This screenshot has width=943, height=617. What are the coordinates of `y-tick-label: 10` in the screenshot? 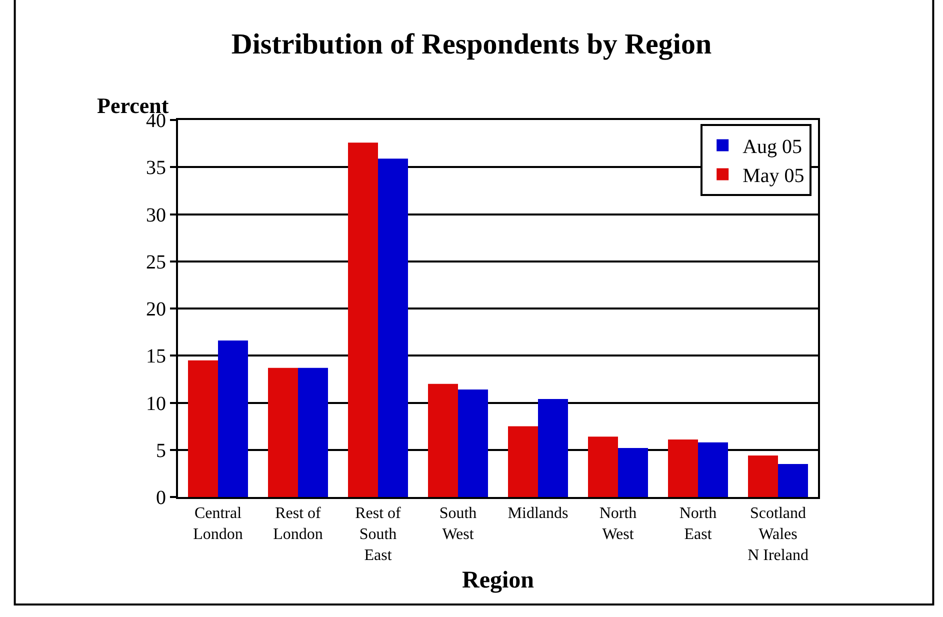 It's located at (156, 403).